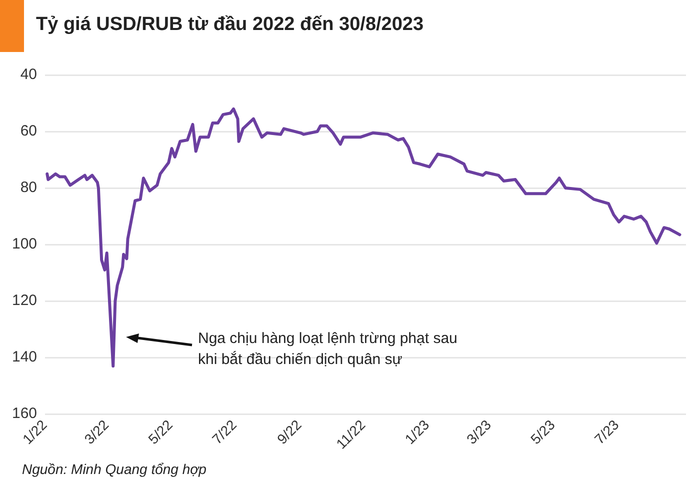 The height and width of the screenshot is (490, 700). What do you see at coordinates (29, 187) in the screenshot?
I see `y-tick-label: 80` at bounding box center [29, 187].